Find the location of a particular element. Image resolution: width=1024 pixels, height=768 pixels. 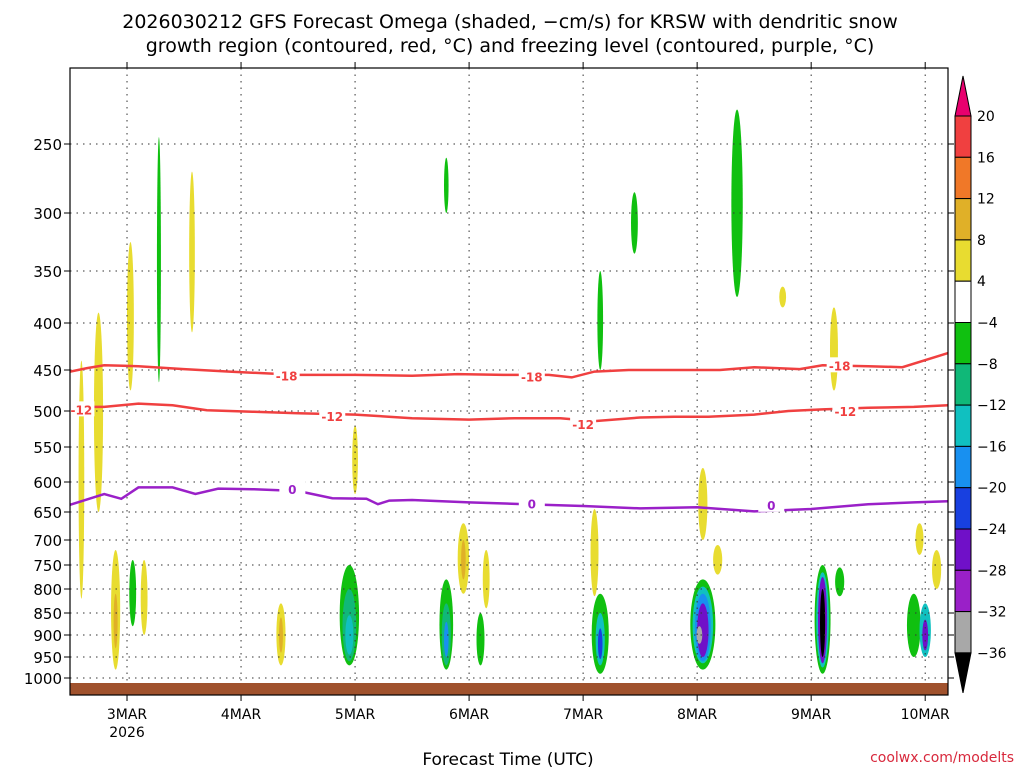

y-tick-label-700: 700 is located at coordinates (47, 541).